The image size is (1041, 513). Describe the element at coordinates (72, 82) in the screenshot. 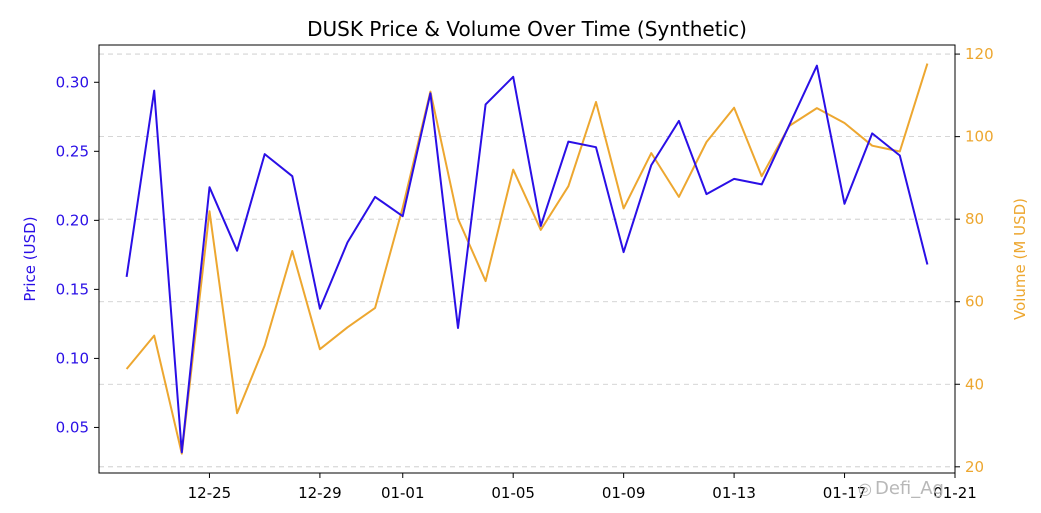

I see `y-left-tick-label: 0.30` at that location.